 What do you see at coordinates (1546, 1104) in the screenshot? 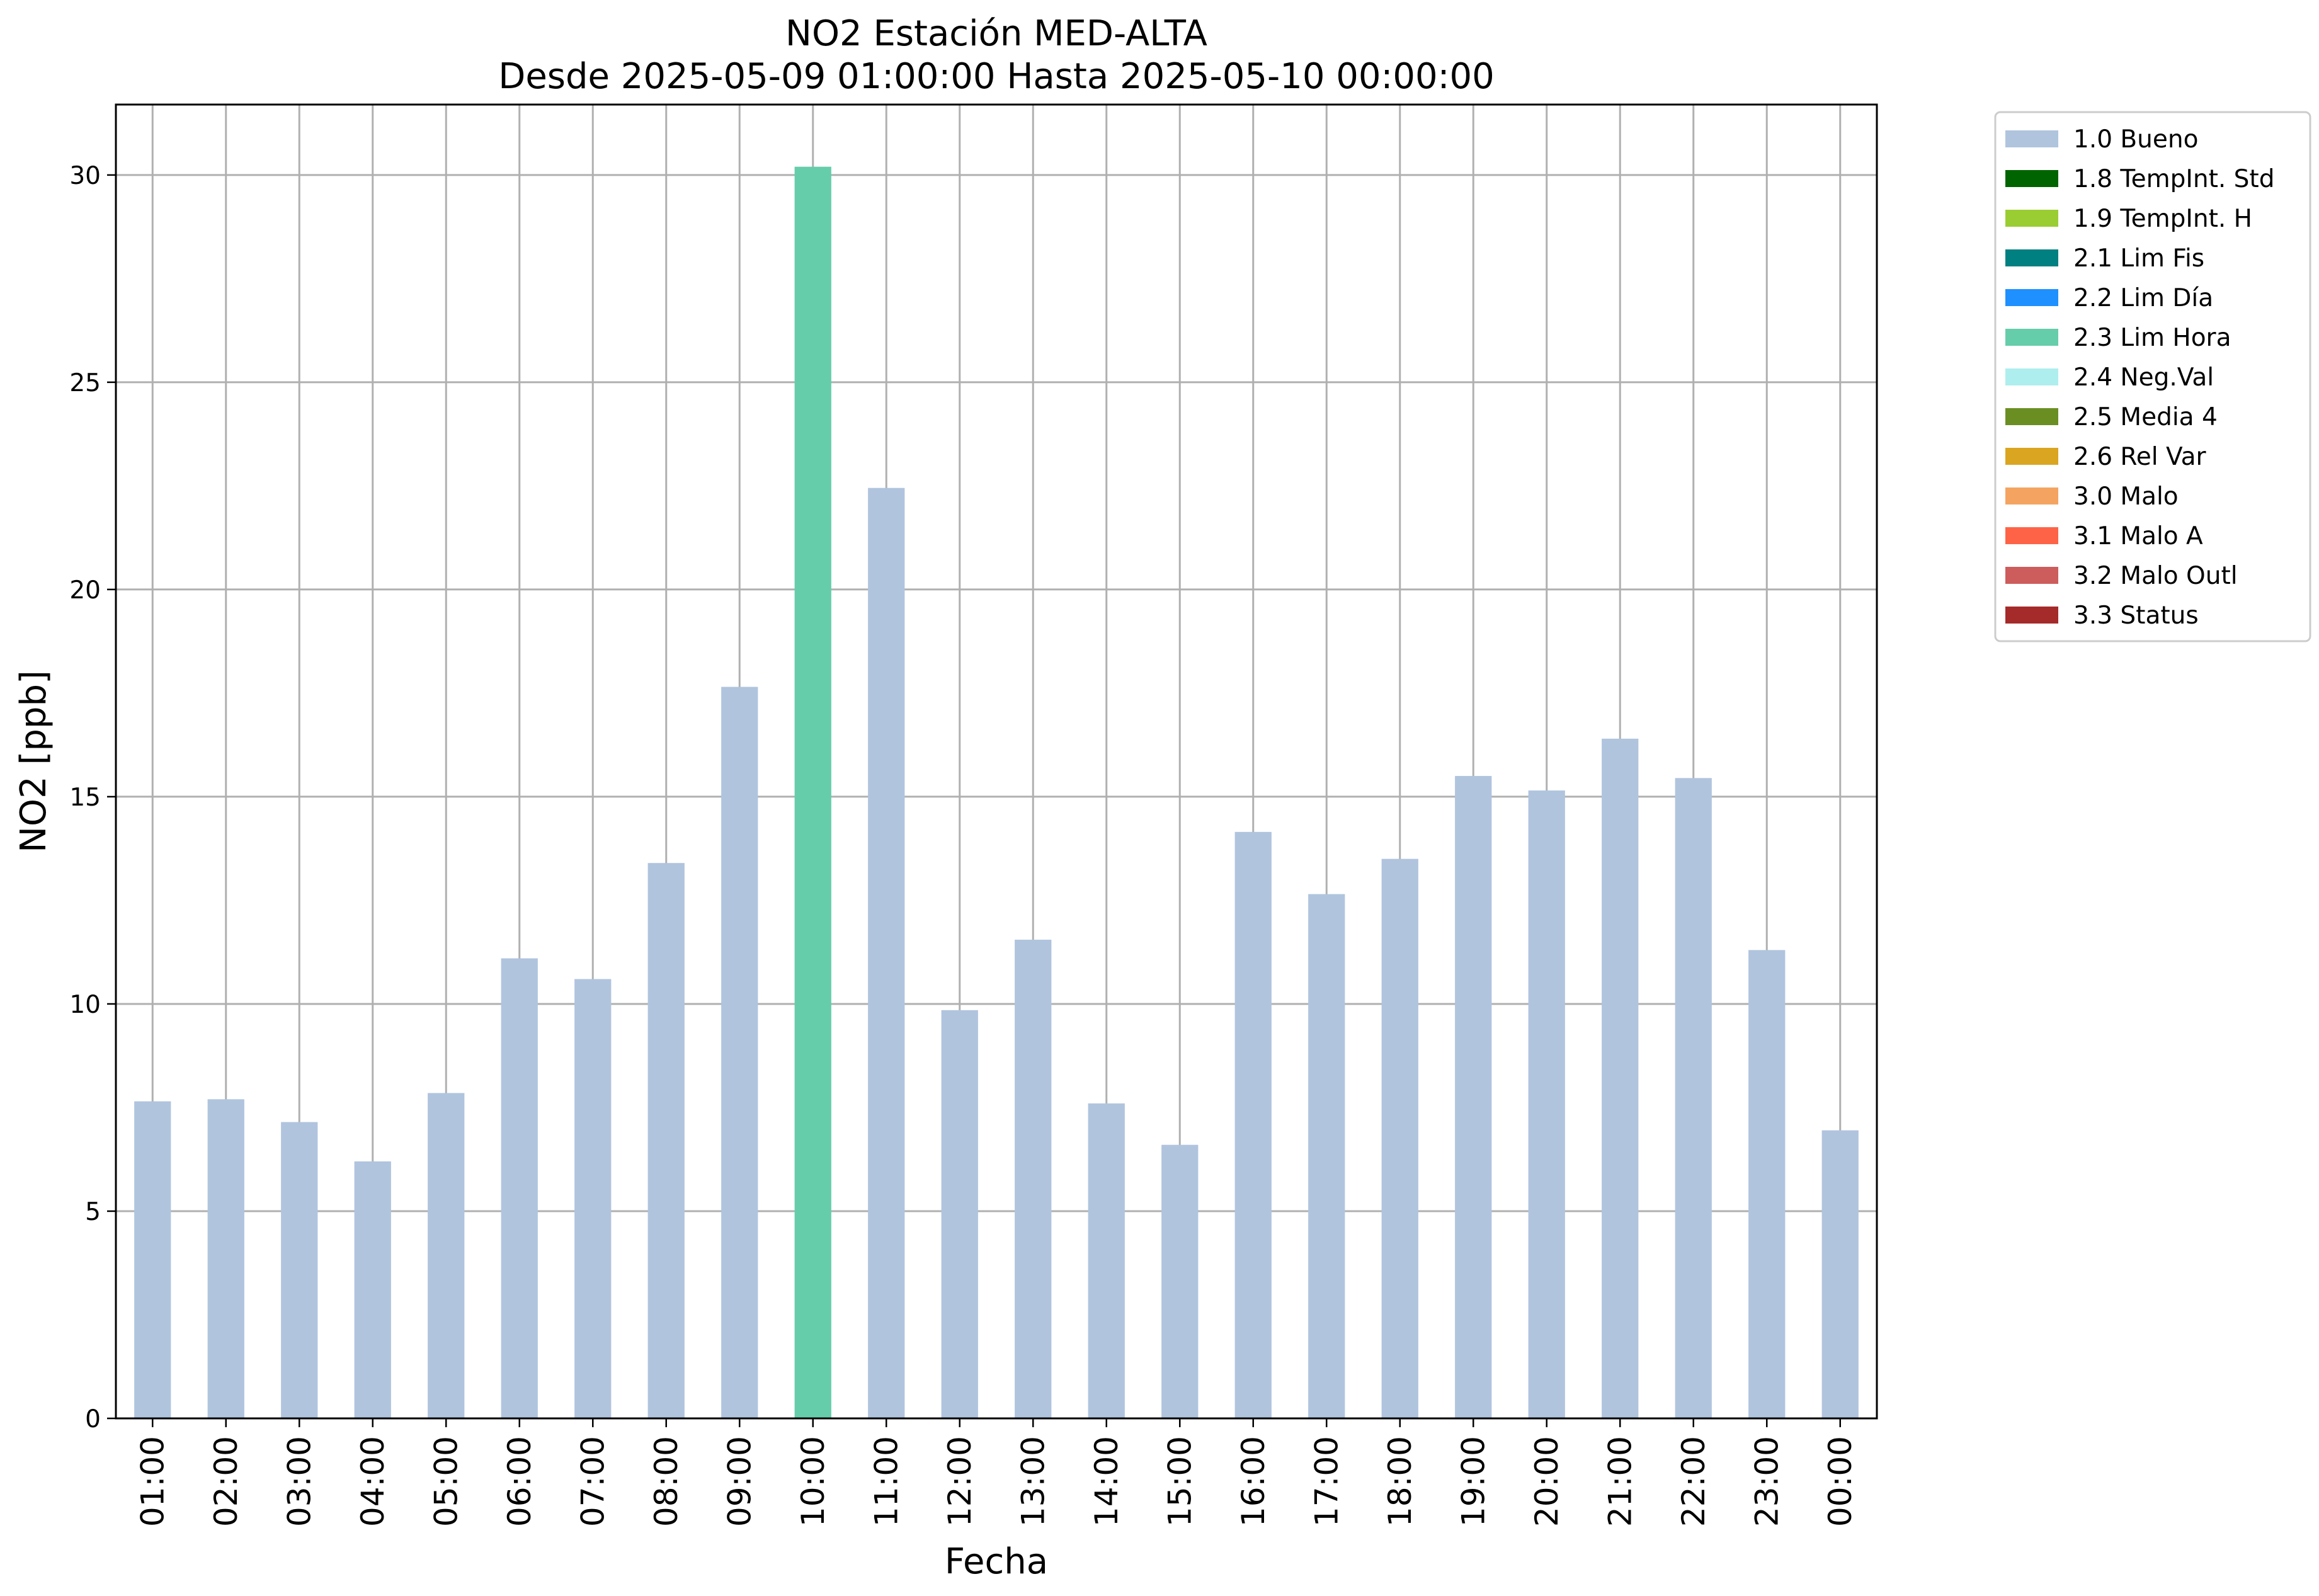
I see `bar-2000` at bounding box center [1546, 1104].